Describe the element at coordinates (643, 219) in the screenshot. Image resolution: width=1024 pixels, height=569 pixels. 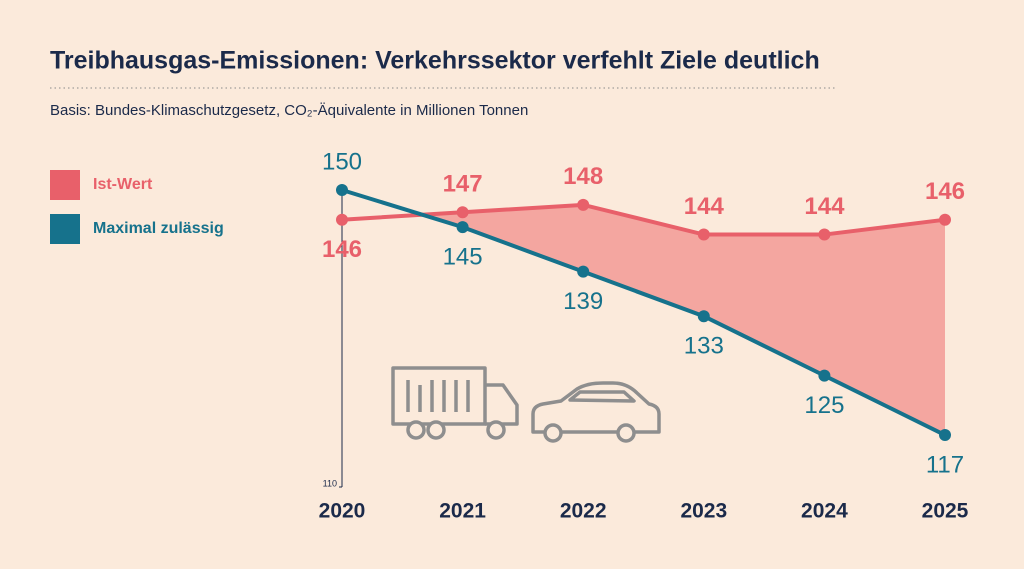
I see `series-line` at that location.